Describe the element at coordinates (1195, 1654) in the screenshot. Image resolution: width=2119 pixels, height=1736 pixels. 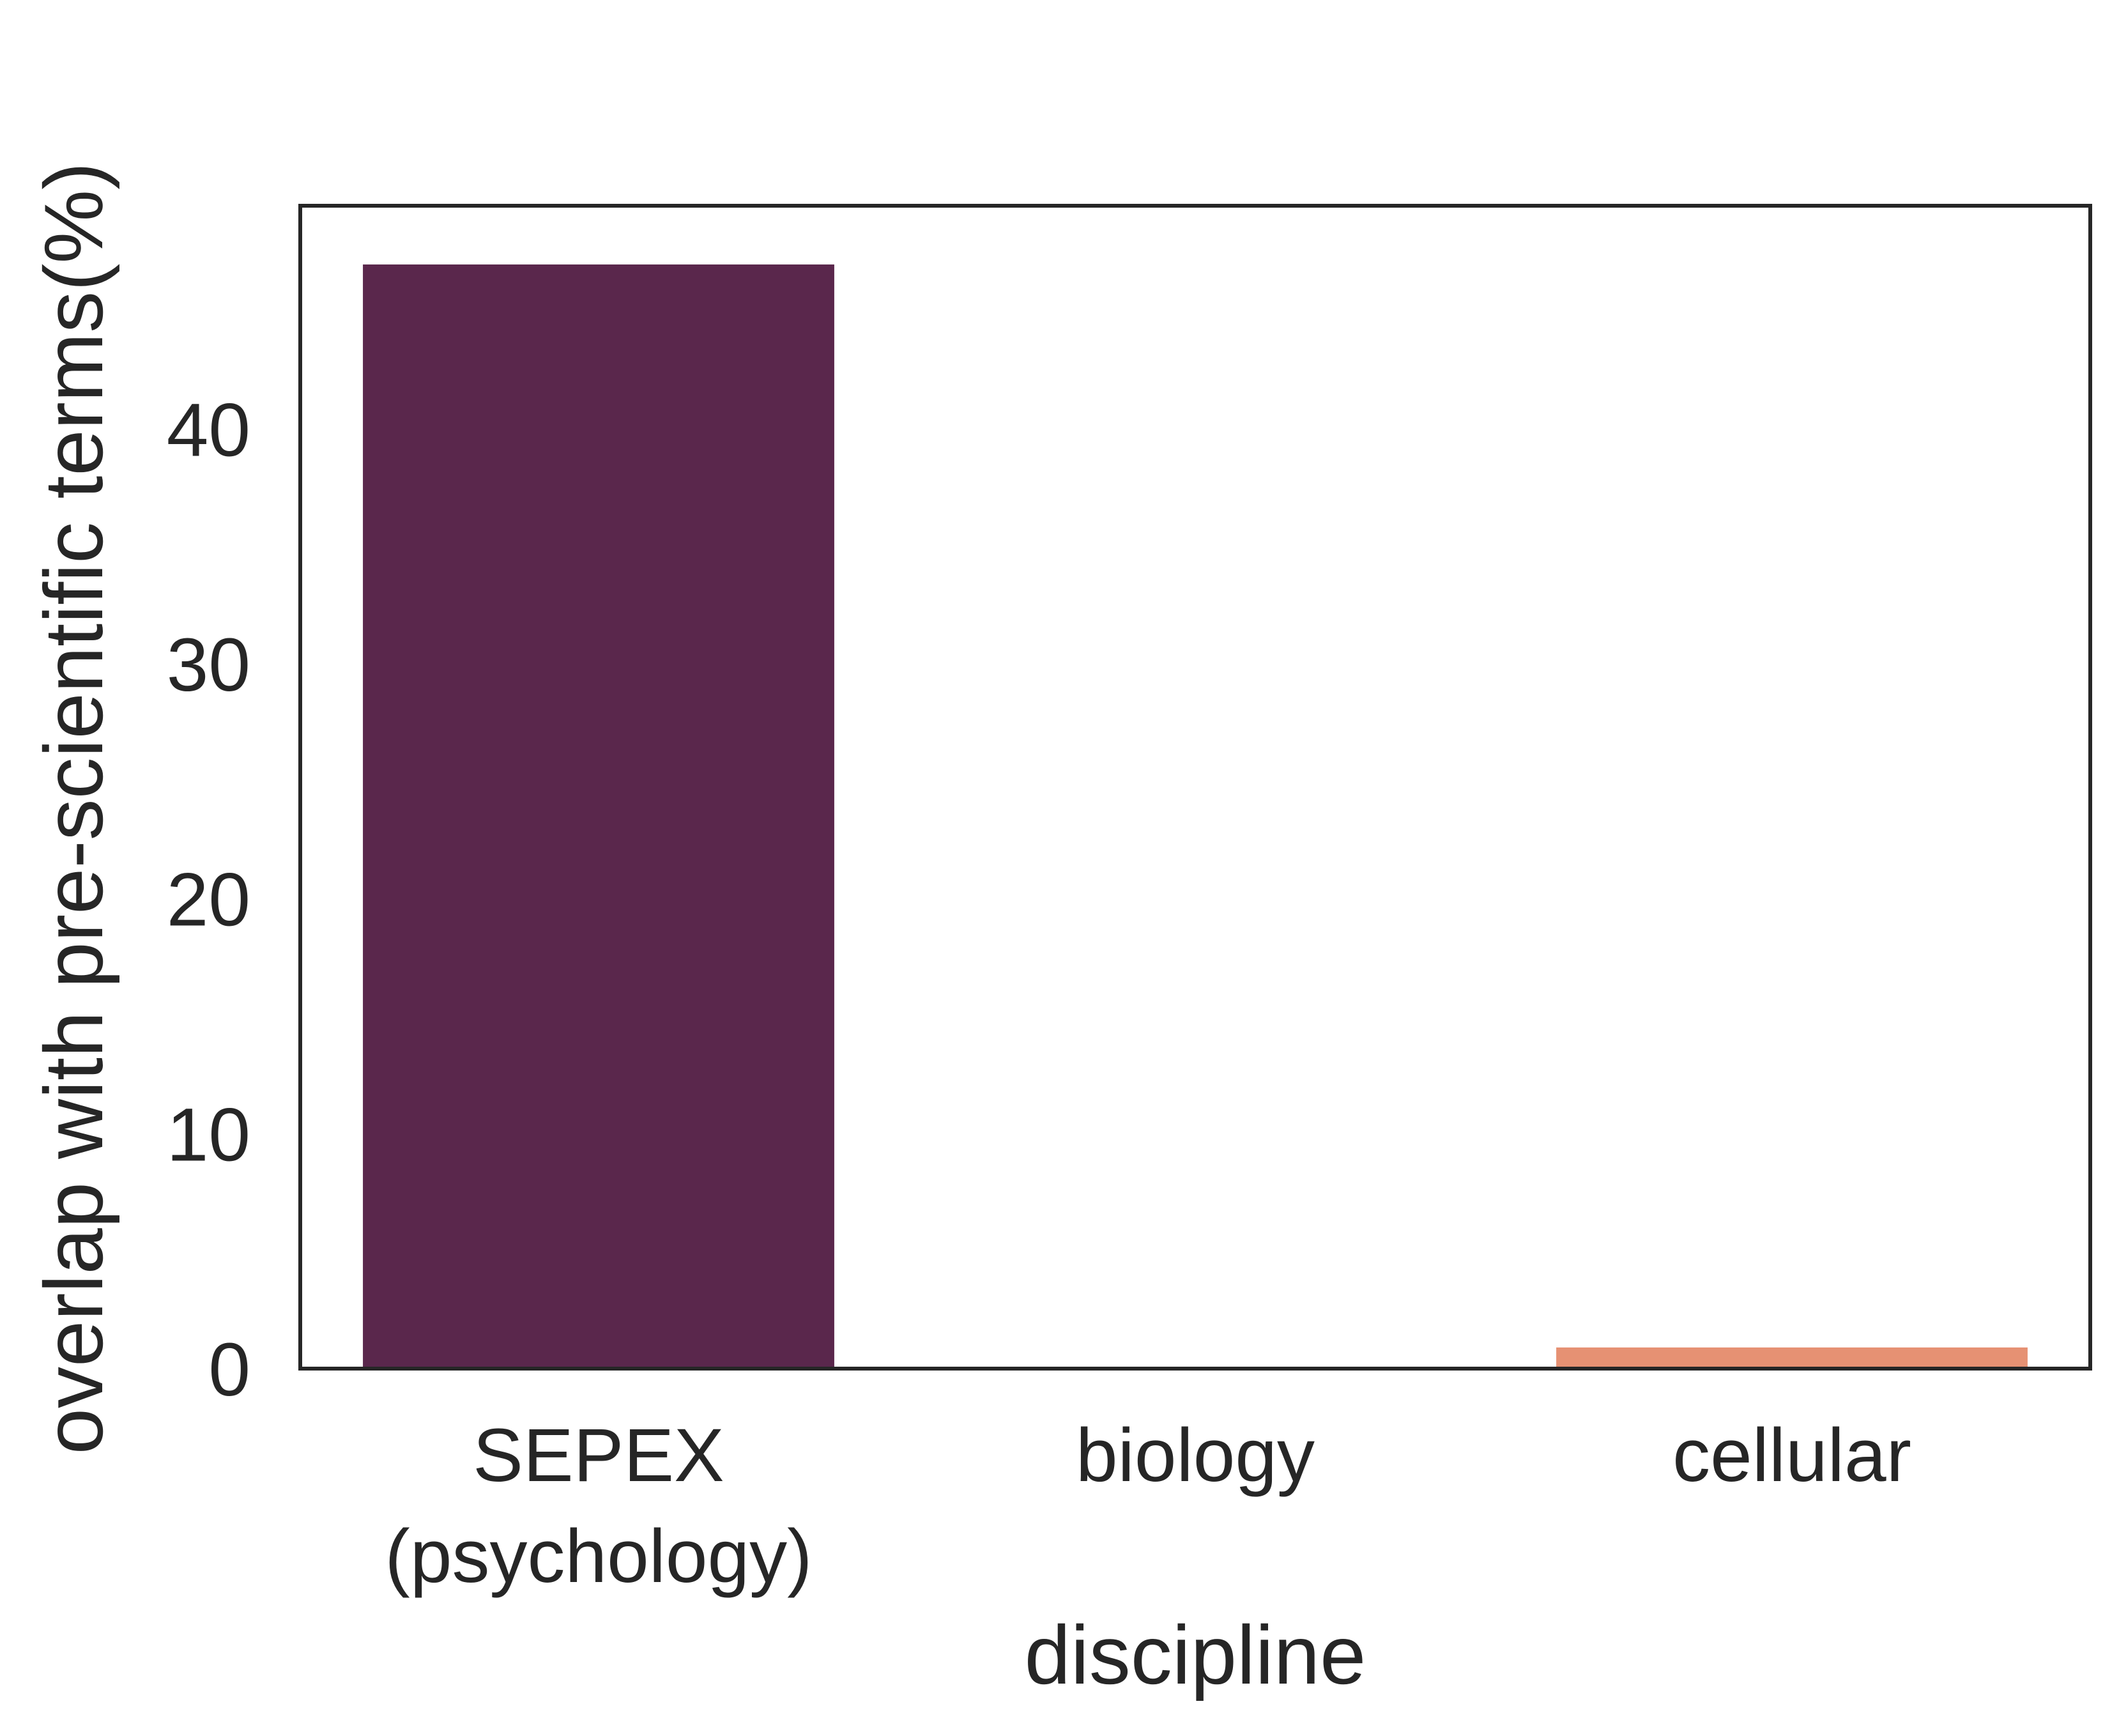
I see `x-axis-label: discipline` at that location.